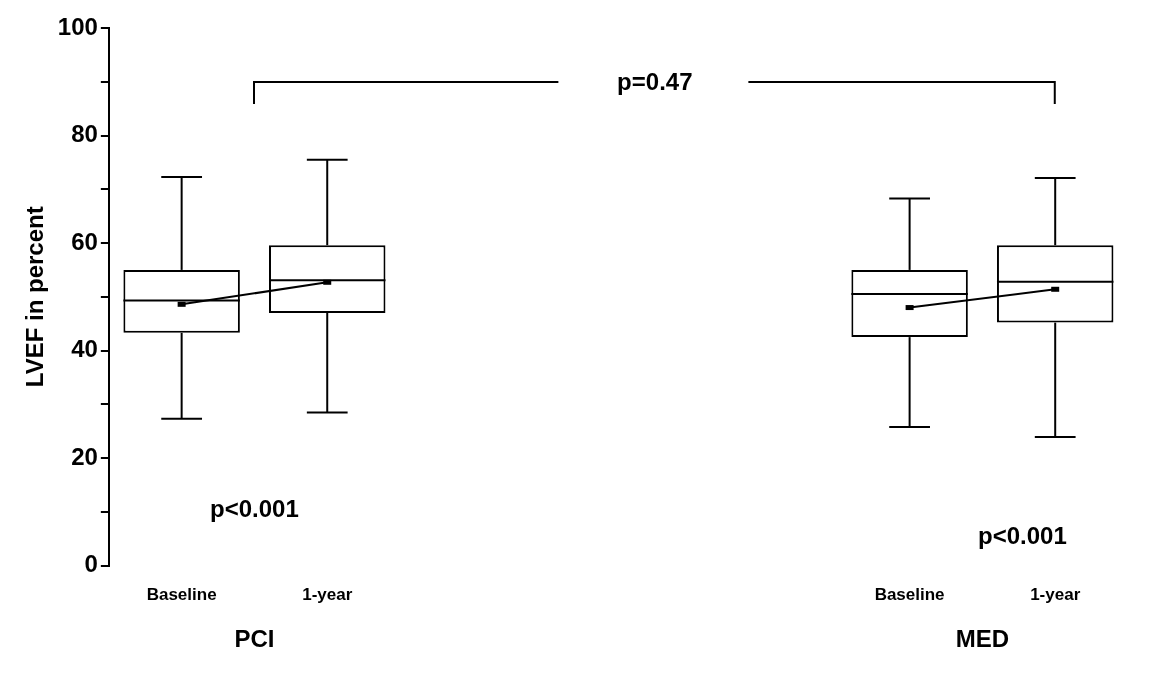 This screenshot has width=1157, height=688. What do you see at coordinates (84, 134) in the screenshot?
I see `y-tick-label: 80` at bounding box center [84, 134].